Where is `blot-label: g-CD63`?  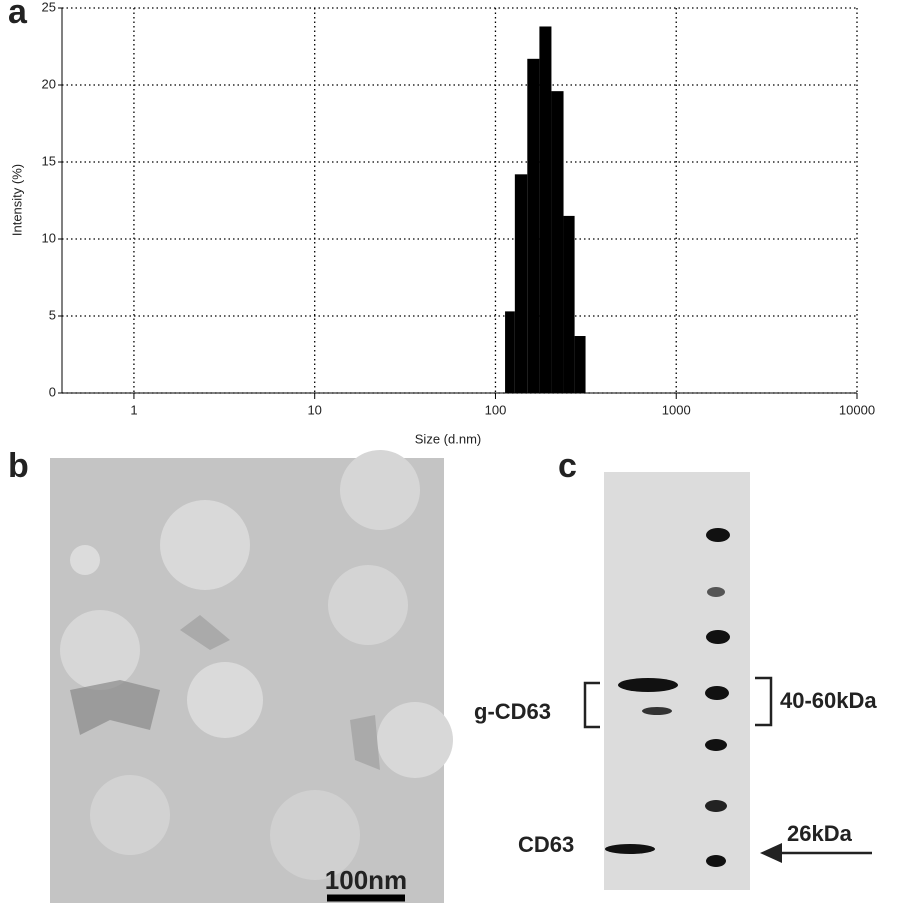
blot-label: g-CD63 is located at coordinates (512, 711).